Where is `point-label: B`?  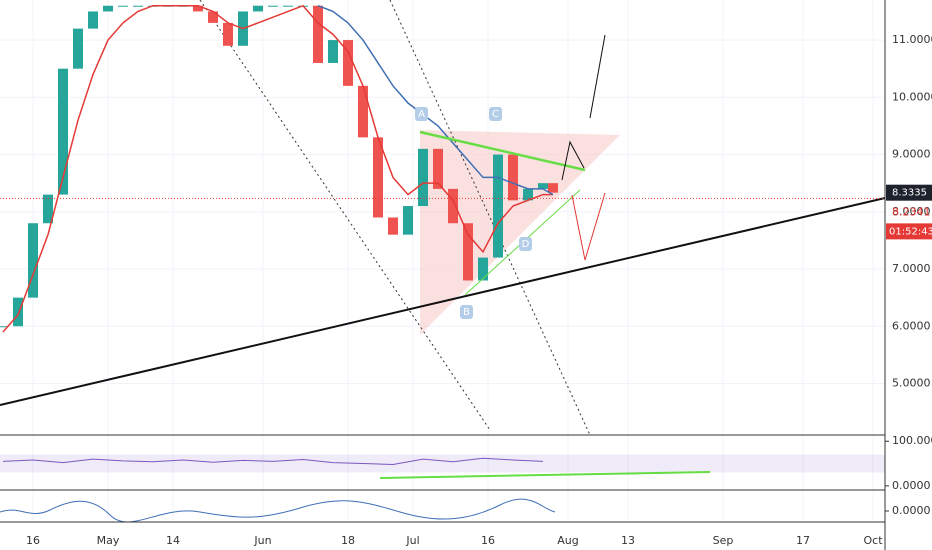
point-label: B is located at coordinates (466, 312).